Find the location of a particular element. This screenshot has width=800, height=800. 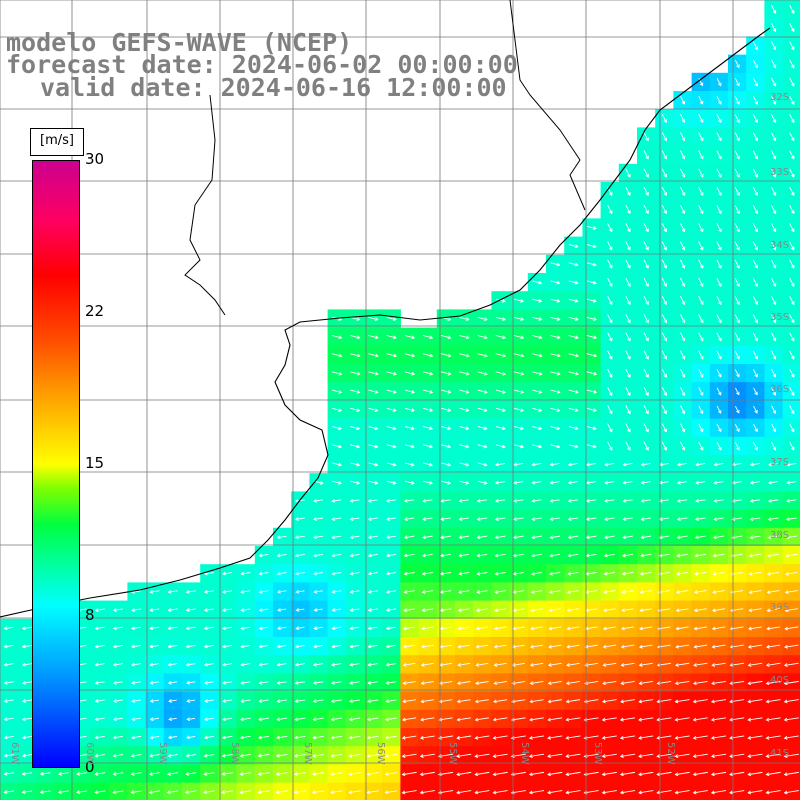

wind-cell is located at coordinates (791, 228).